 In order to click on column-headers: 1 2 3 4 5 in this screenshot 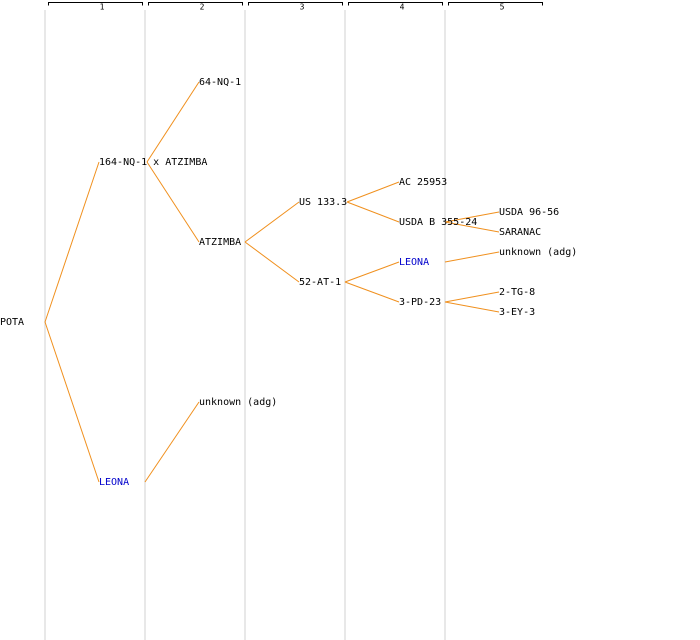, I will do `click(295, 7)`.